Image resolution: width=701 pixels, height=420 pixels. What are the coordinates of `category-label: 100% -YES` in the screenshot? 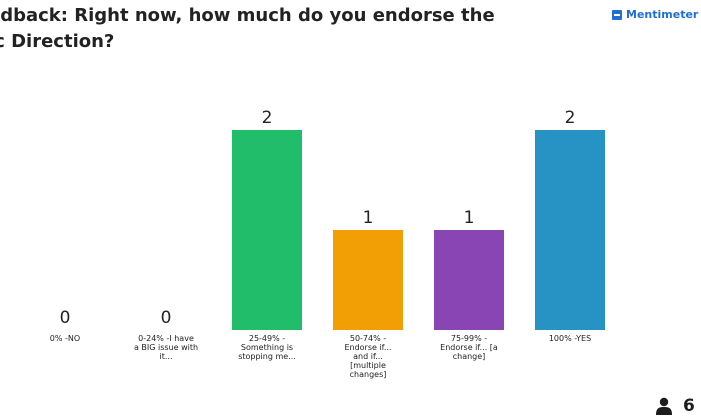 It's located at (570, 338).